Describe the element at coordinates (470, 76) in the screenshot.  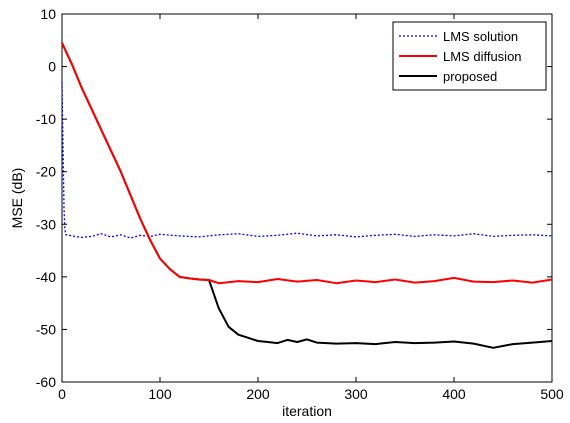
I see `legend-label: proposed` at that location.